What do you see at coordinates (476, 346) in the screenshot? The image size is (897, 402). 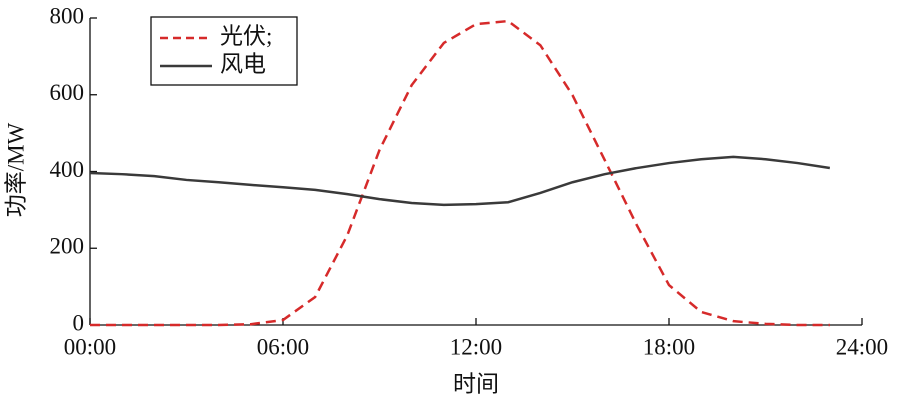 I see `x-tick-label: 12:00` at bounding box center [476, 346].